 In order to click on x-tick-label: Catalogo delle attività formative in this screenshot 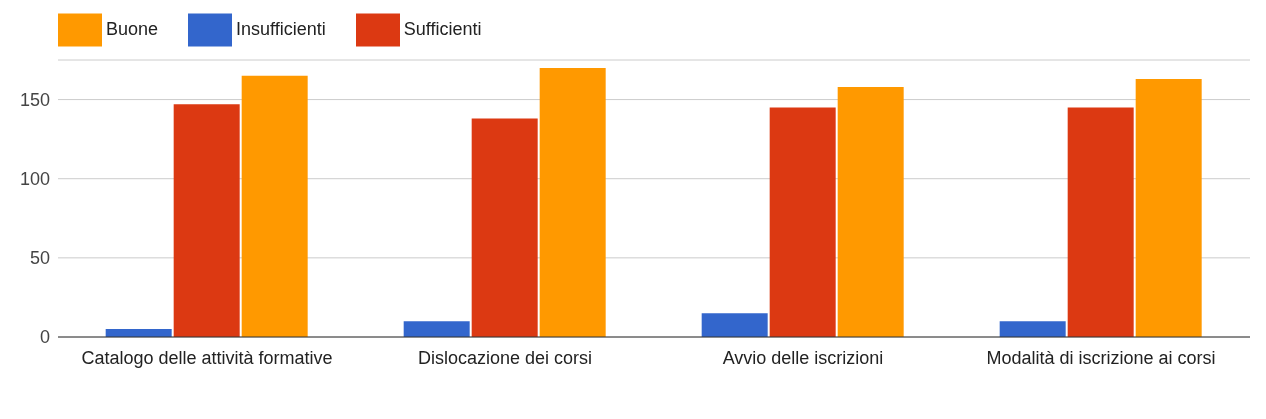, I will do `click(207, 357)`.